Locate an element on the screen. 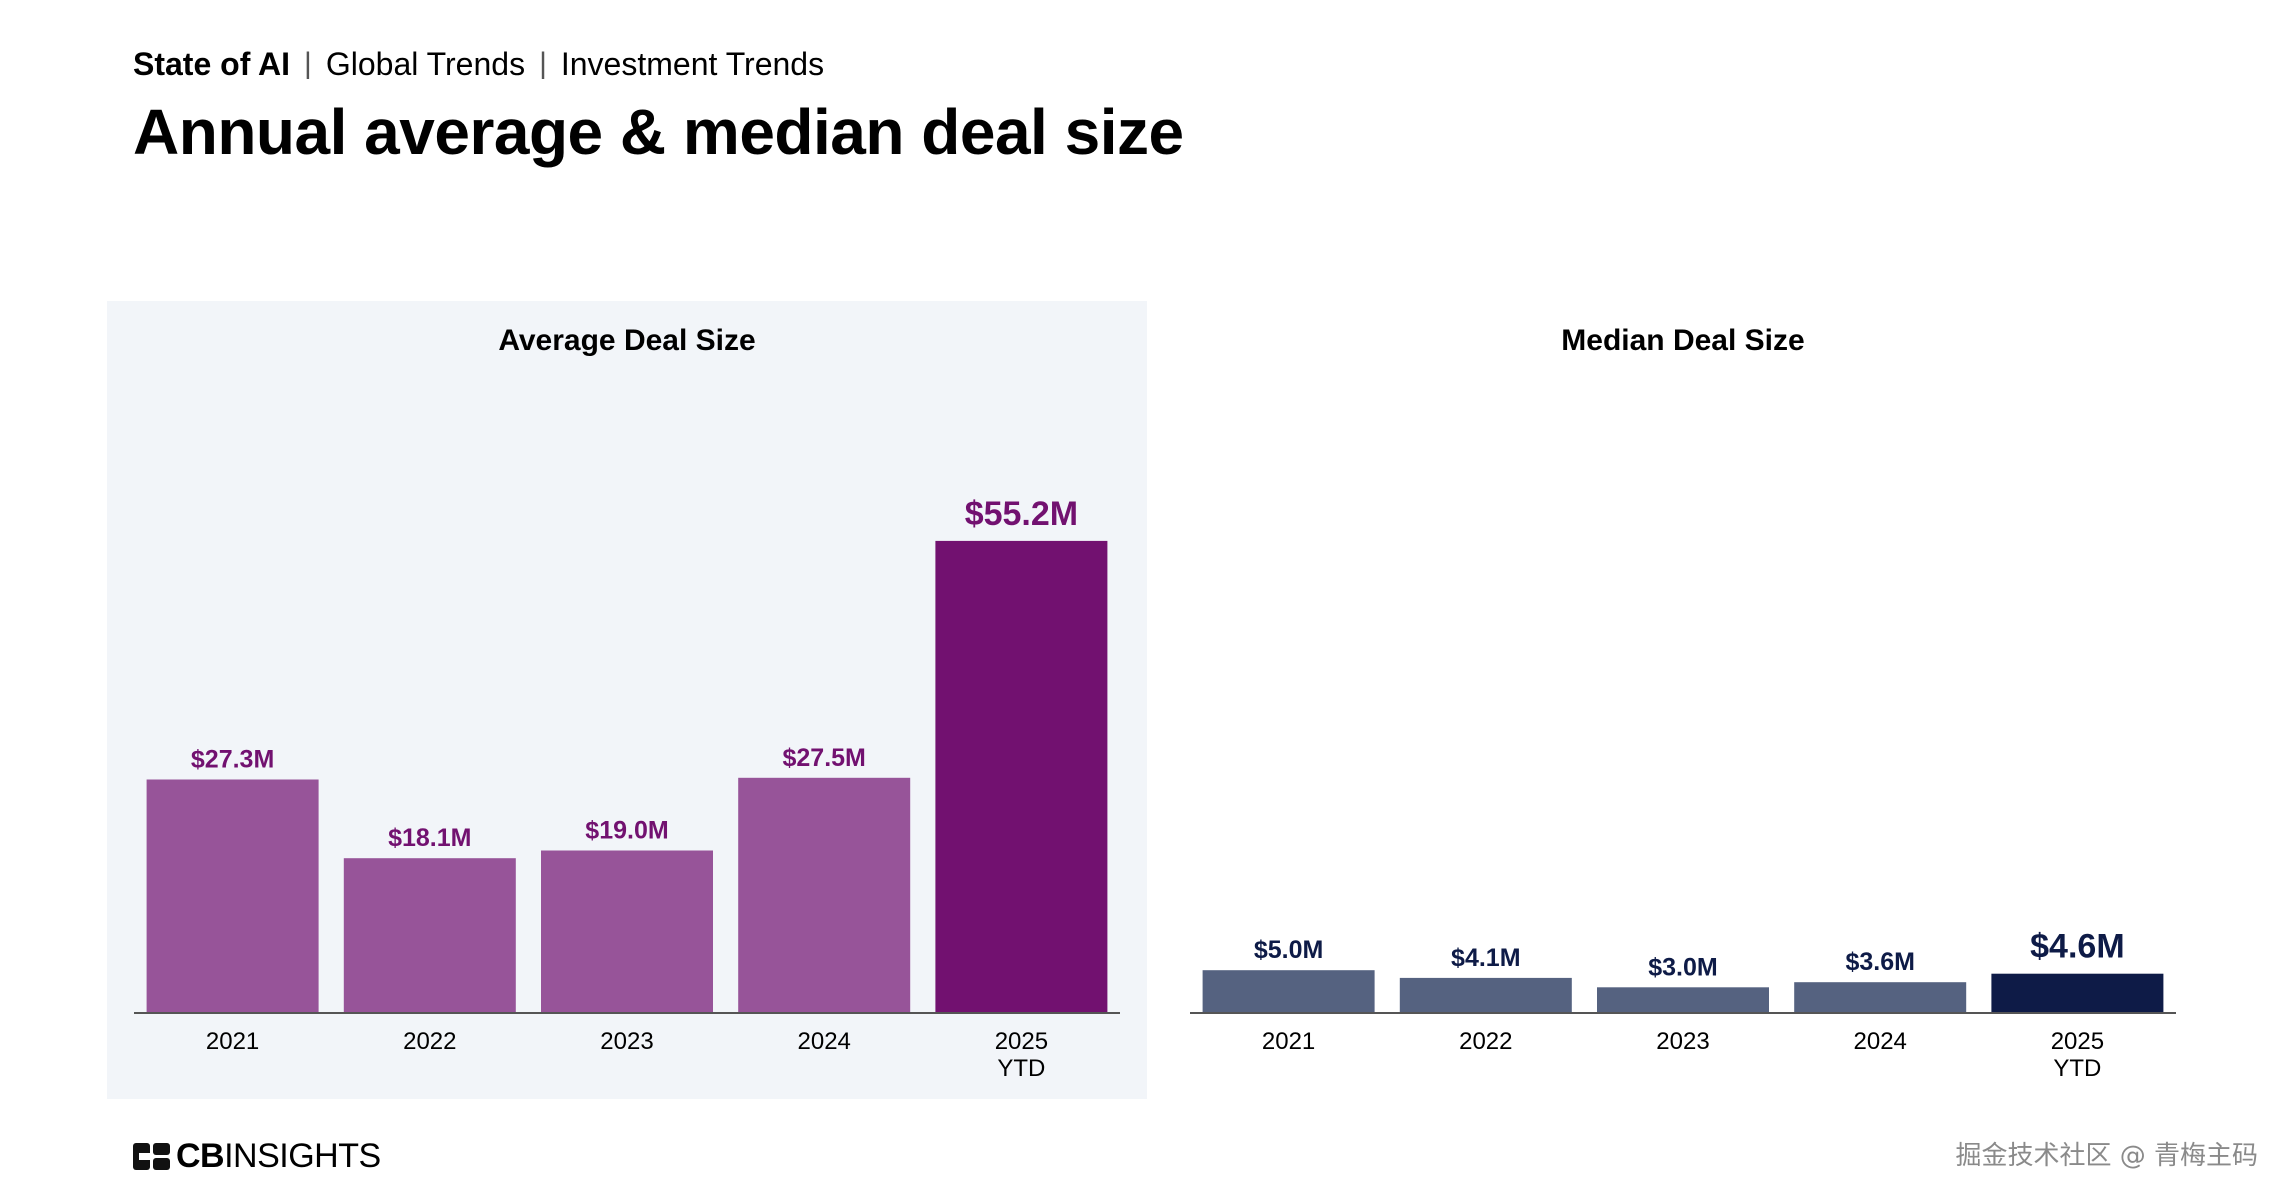 This screenshot has width=2276, height=1192. breadcrumb-item-investment-trends: Investment Trends is located at coordinates (692, 64).